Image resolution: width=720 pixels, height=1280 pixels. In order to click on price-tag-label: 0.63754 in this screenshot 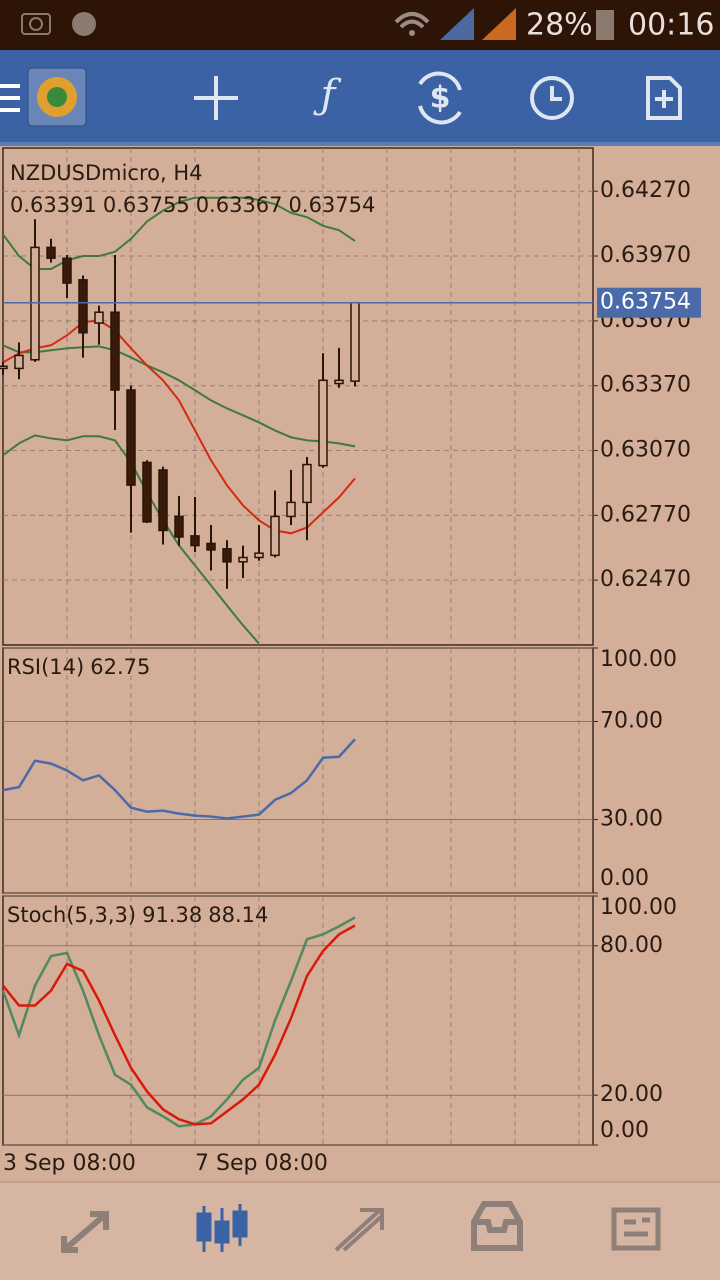, I will do `click(645, 302)`.